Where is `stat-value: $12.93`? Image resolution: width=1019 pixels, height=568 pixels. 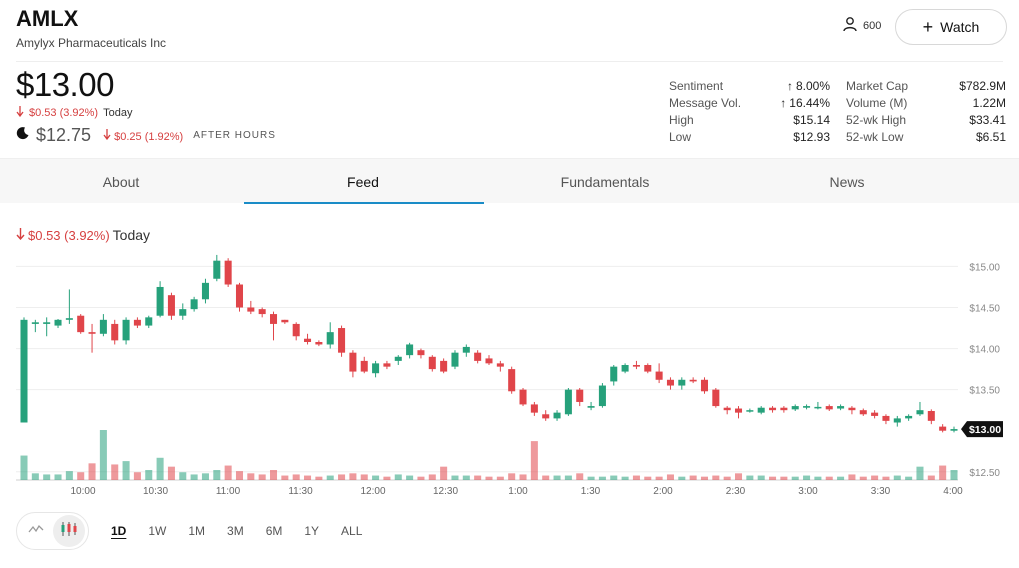 stat-value: $12.93 is located at coordinates (811, 137).